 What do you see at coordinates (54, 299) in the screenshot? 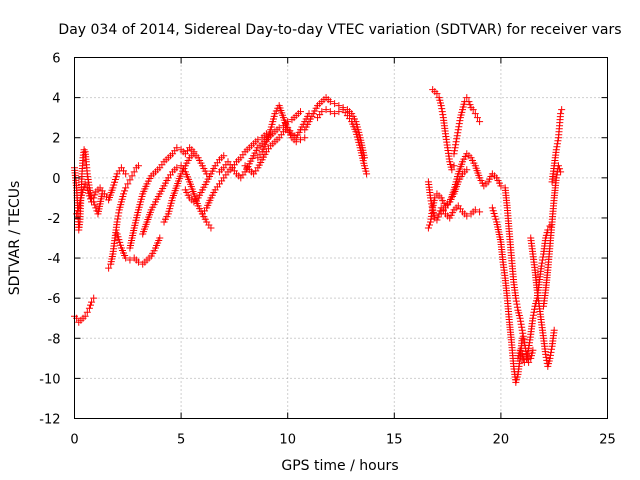
I see `y-tick-label: -6` at bounding box center [54, 299].